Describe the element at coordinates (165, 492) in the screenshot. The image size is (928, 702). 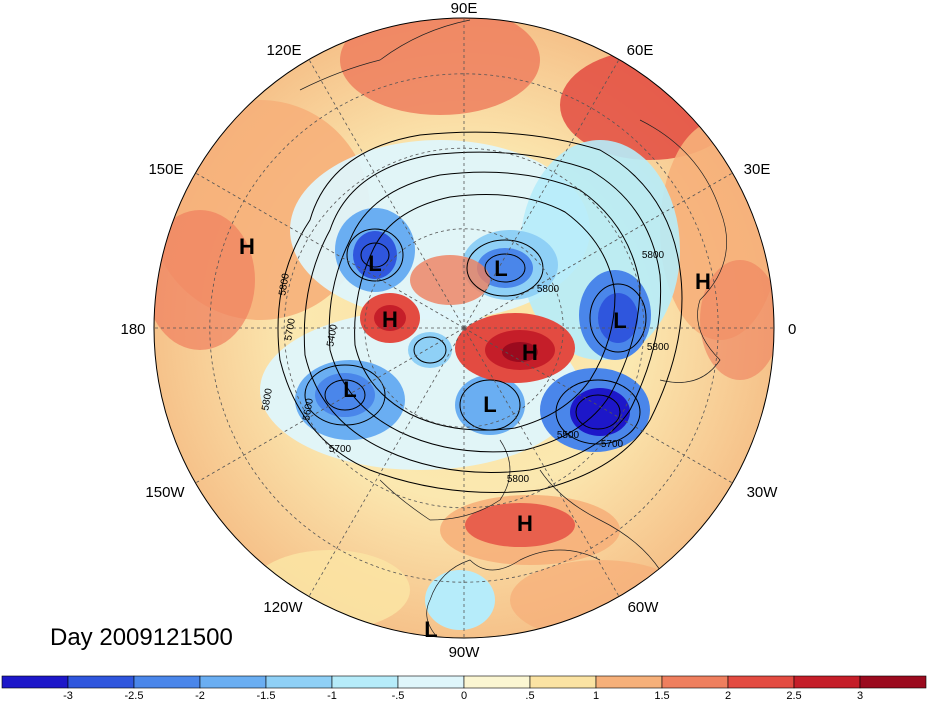
I see `longitude-label: 150W` at that location.